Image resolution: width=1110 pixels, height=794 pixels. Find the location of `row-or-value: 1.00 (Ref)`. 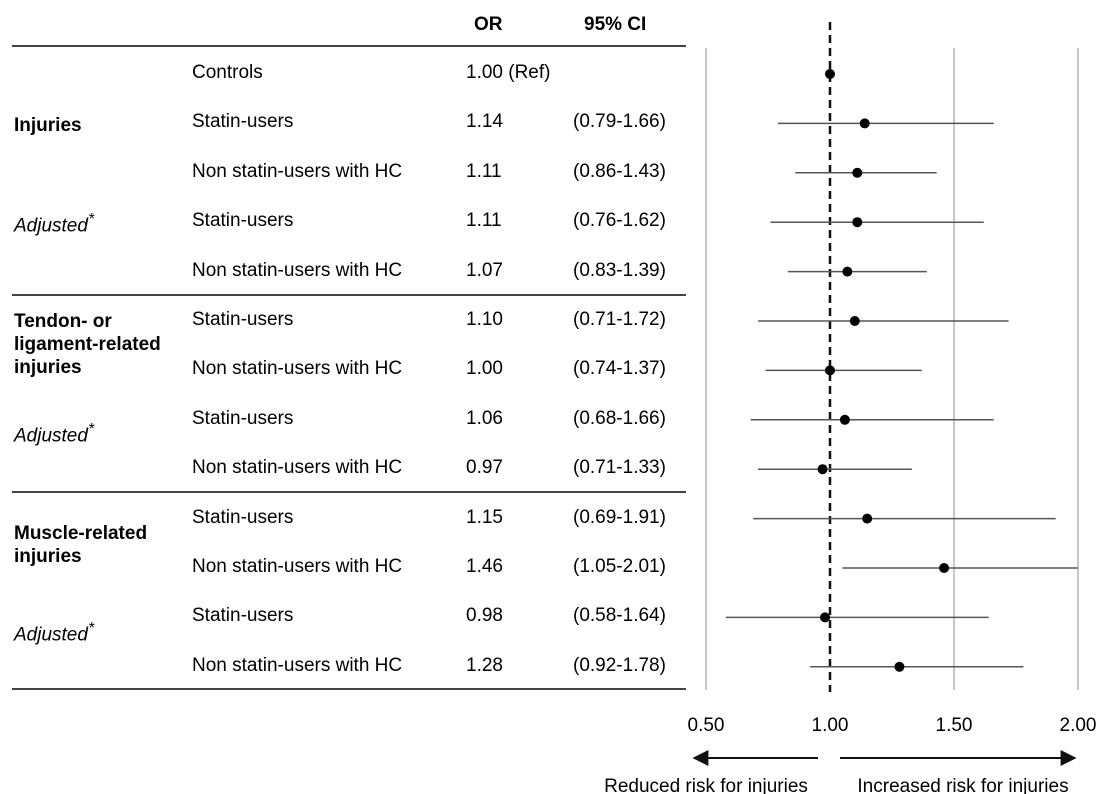

row-or-value: 1.00 (Ref) is located at coordinates (508, 72).